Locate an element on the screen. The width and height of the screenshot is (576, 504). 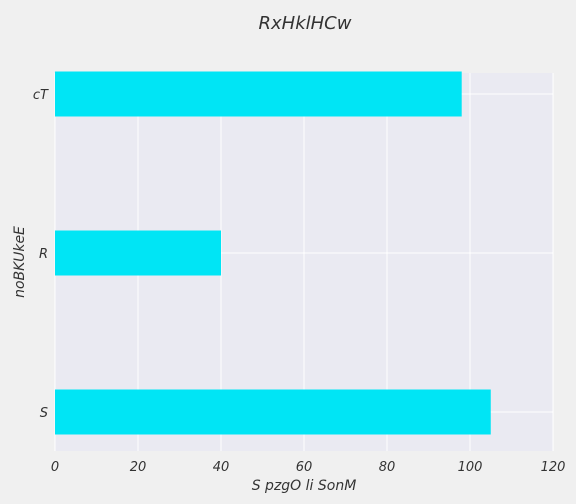
y-tick-label: cT is located at coordinates (41, 95).